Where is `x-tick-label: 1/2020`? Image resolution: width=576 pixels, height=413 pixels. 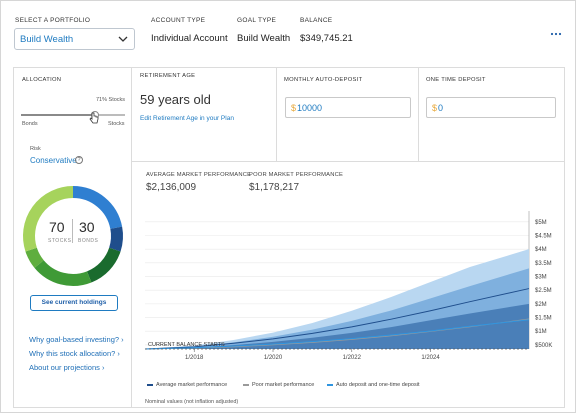 x-tick-label: 1/2020 is located at coordinates (273, 358).